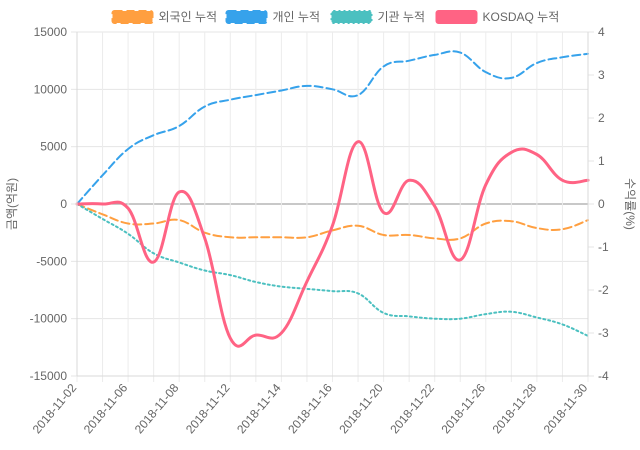 The height and width of the screenshot is (450, 640). What do you see at coordinates (601, 32) in the screenshot?
I see `right-tick-label: 4` at bounding box center [601, 32].